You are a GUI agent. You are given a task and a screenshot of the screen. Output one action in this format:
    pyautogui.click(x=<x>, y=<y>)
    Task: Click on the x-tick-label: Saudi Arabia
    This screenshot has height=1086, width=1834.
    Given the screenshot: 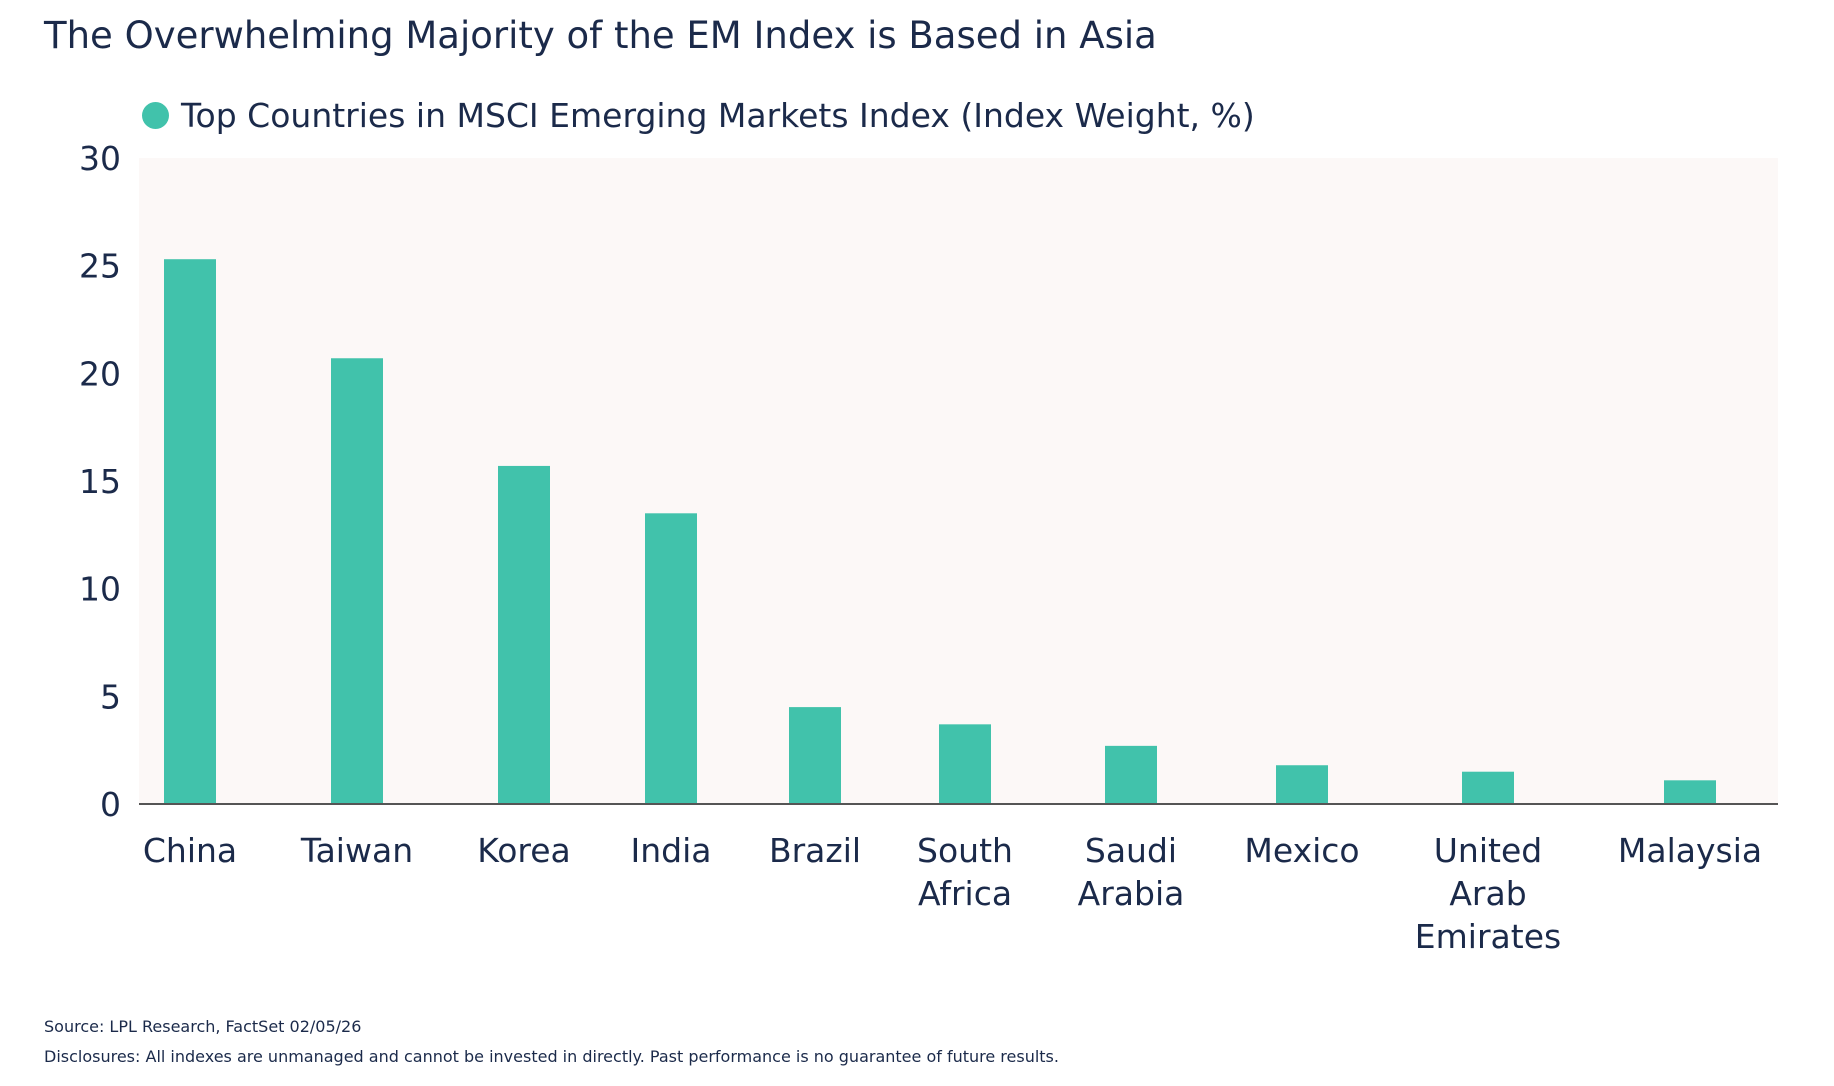 What is the action you would take?
    pyautogui.click(x=1131, y=872)
    